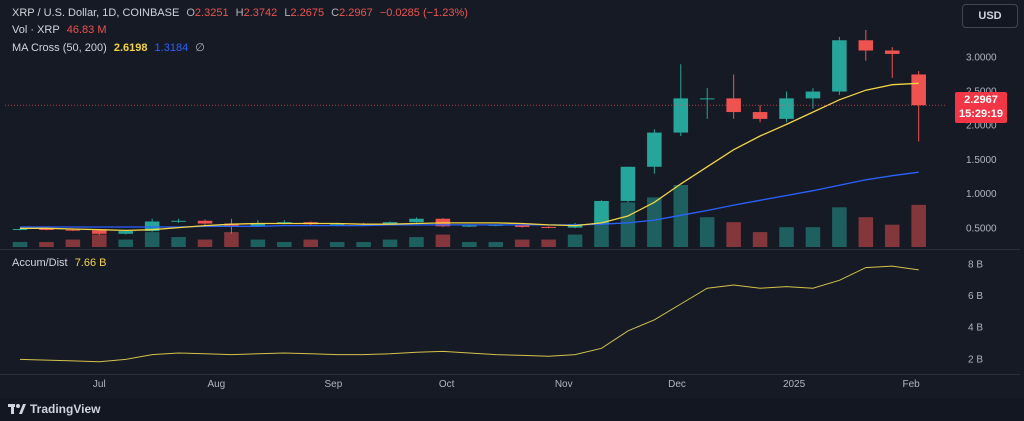 The height and width of the screenshot is (421, 1024). I want to click on price-tick-label: 3.0000, so click(981, 57).